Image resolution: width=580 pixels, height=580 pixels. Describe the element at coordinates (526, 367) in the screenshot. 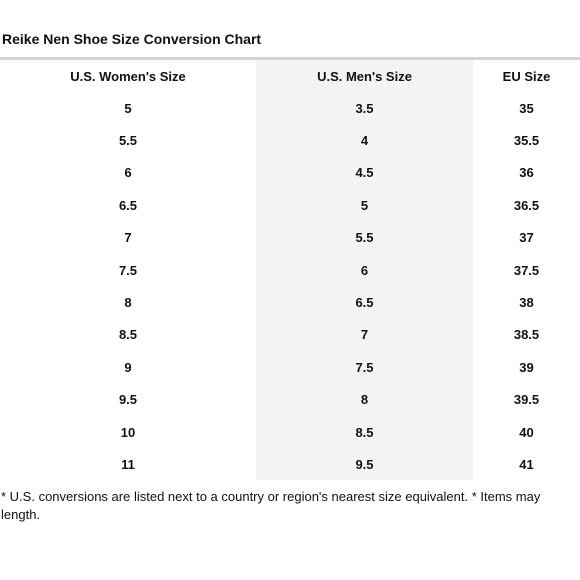

I see `eu-size-cell: 39` at that location.